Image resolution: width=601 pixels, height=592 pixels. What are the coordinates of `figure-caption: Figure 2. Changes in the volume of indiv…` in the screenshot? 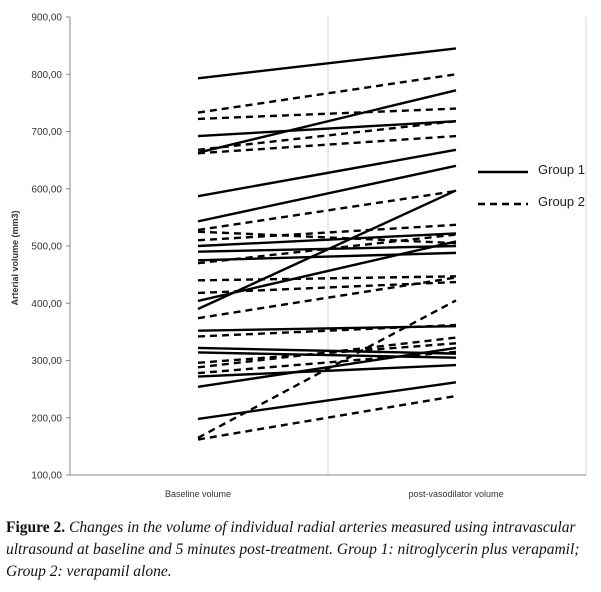 It's located at (301, 550).